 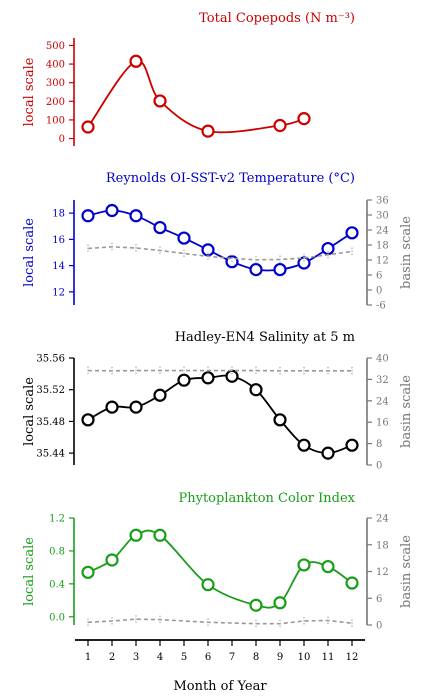 I want to click on left-tick-label: 0, so click(x=62, y=139).